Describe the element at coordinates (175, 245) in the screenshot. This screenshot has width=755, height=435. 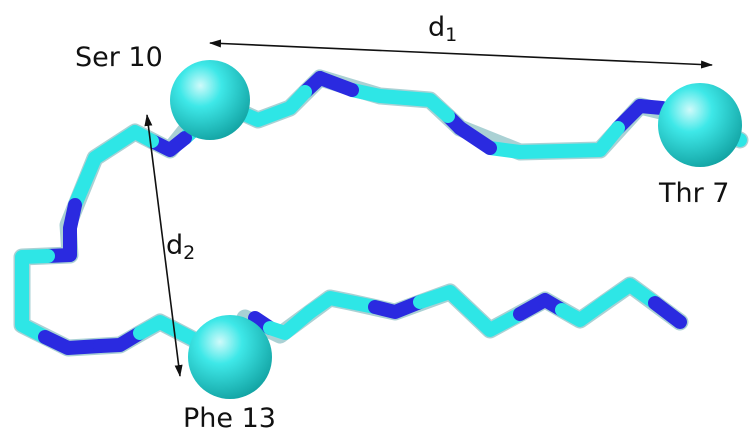
I see `d2-label-base: d` at that location.